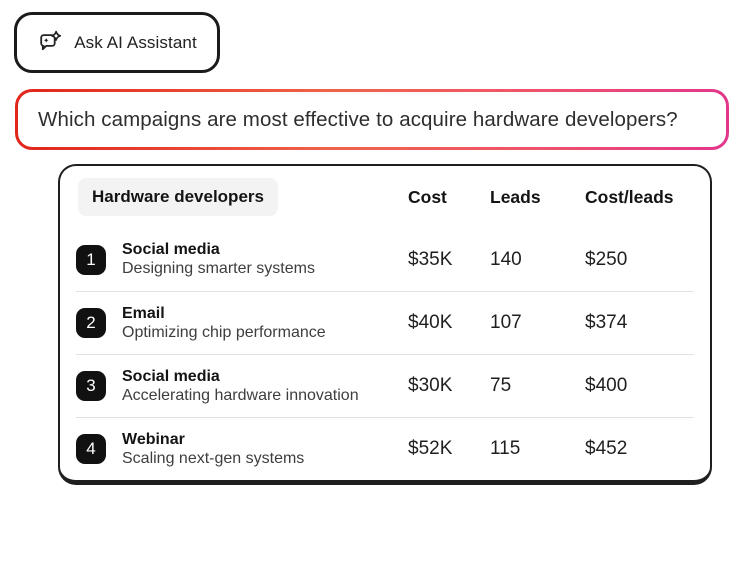 This screenshot has width=750, height=563. What do you see at coordinates (50, 43) in the screenshot?
I see `ai-chat-sparkle-icon` at bounding box center [50, 43].